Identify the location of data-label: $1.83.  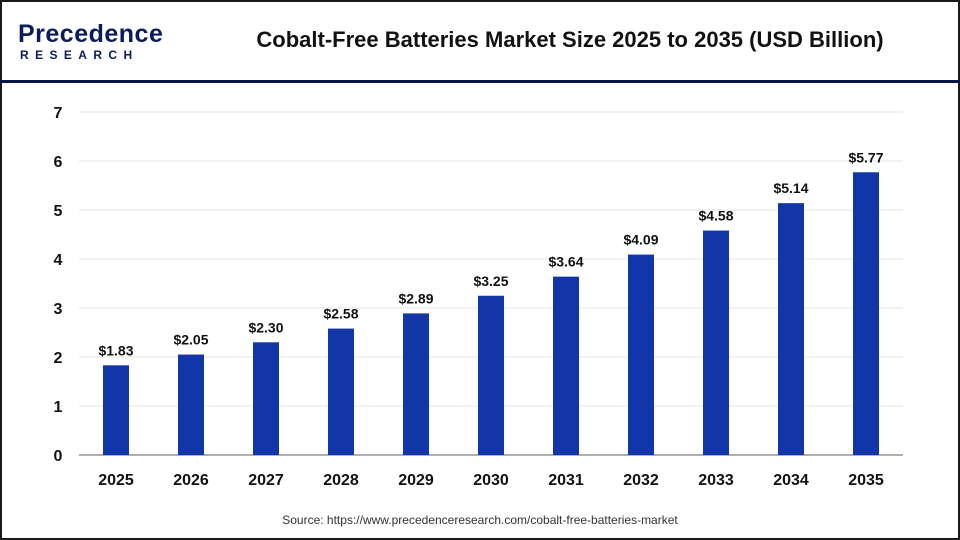
(115, 350).